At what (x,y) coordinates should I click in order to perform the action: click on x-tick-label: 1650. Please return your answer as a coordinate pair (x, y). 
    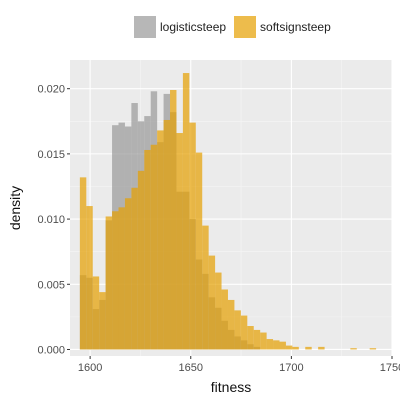
    Looking at the image, I should click on (191, 368).